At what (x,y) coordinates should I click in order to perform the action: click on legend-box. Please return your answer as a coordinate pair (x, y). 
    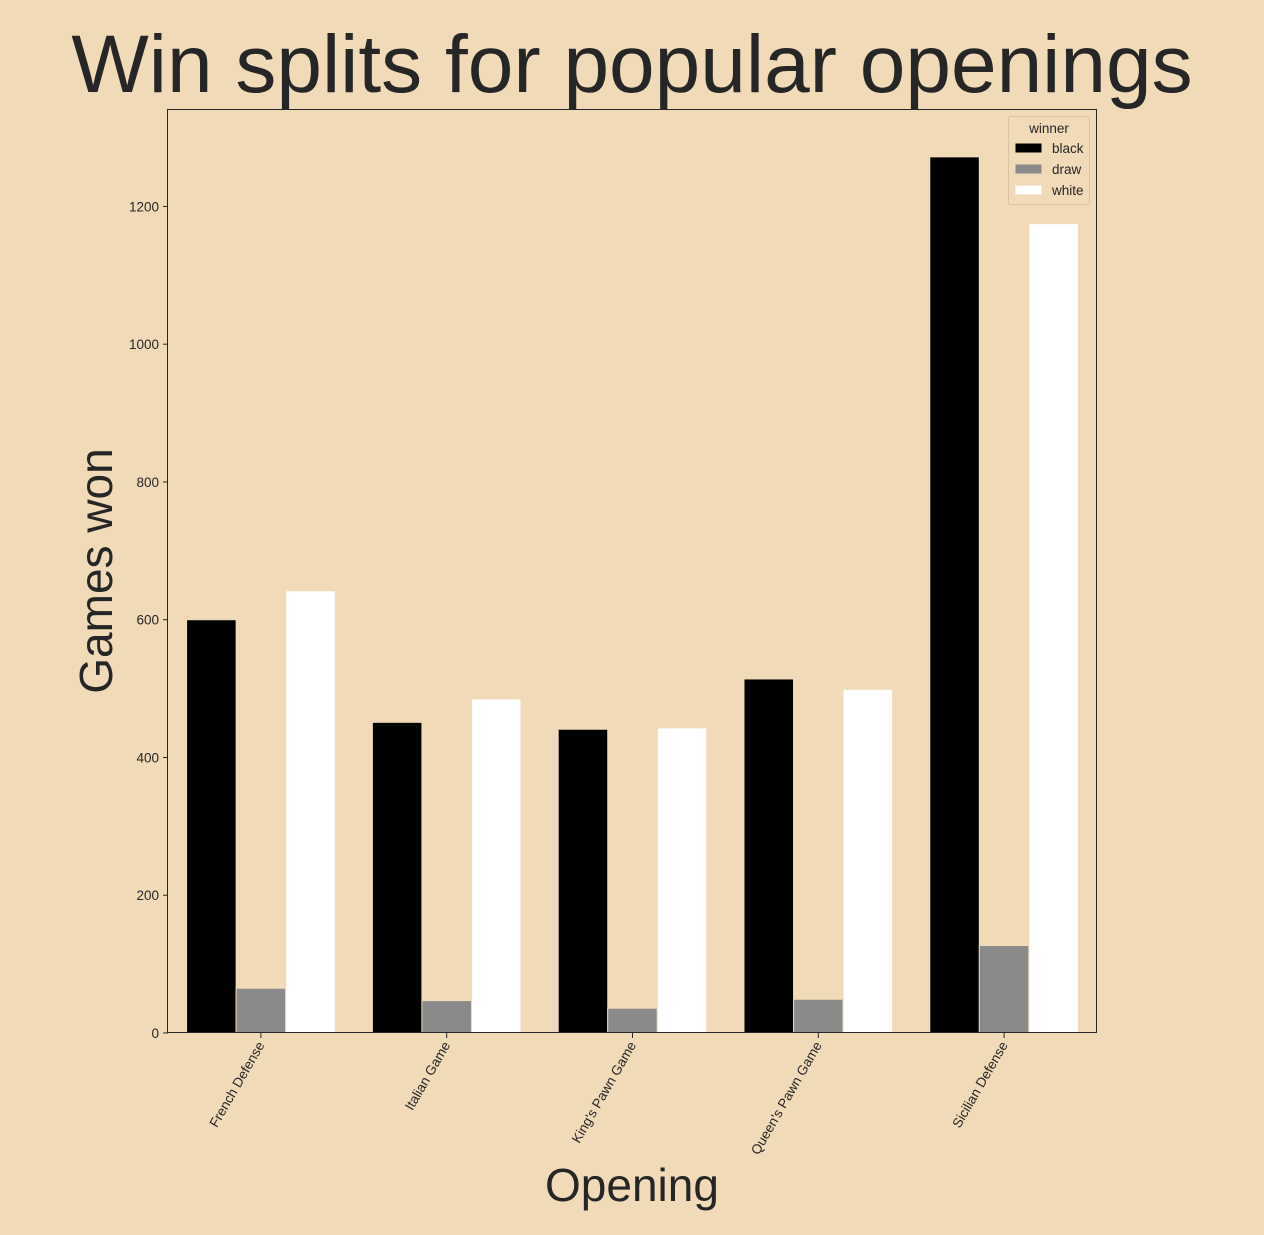
    Looking at the image, I should click on (1049, 160).